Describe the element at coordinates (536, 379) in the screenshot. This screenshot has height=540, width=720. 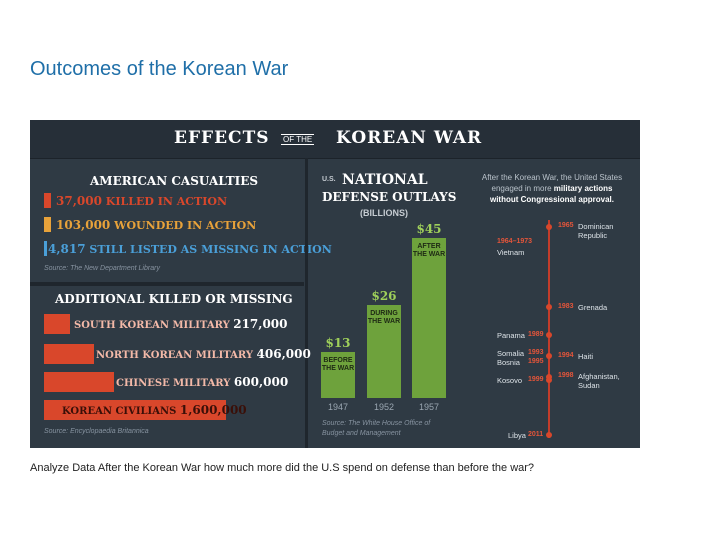
I see `event-kosovo-year: 1999` at that location.